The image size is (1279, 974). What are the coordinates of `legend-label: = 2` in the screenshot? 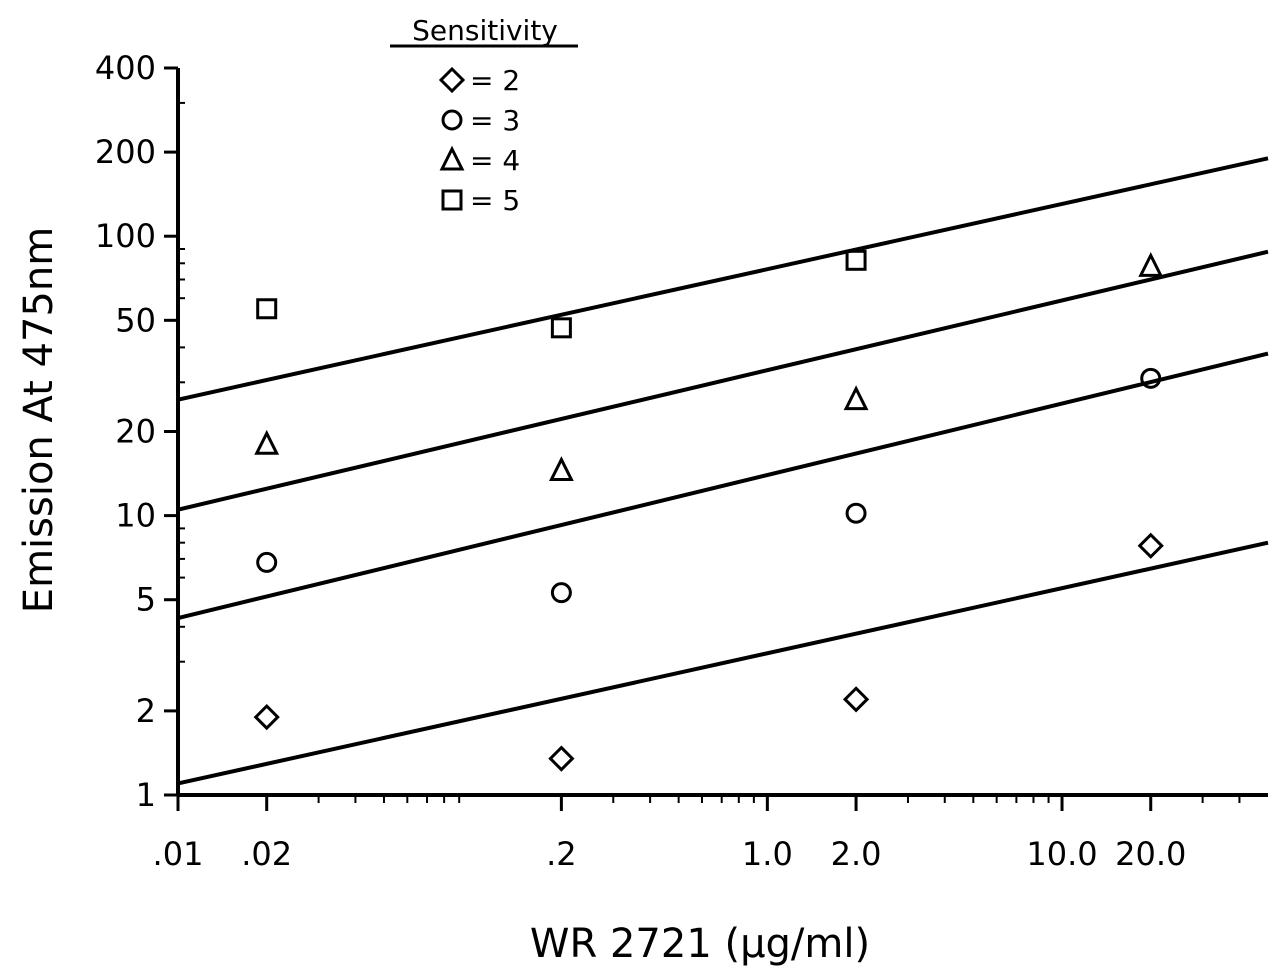 It's located at (495, 80).